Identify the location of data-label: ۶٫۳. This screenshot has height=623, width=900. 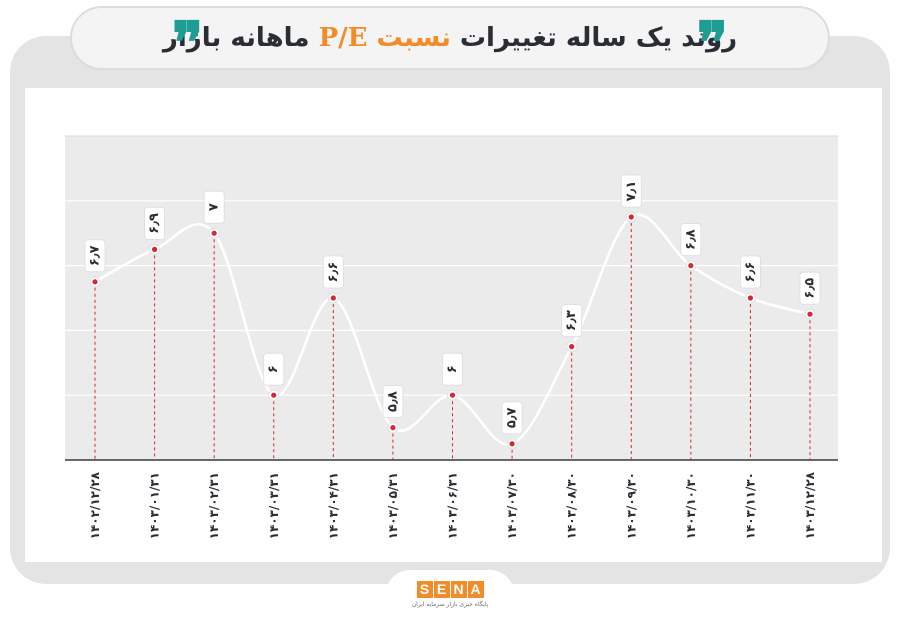
(571, 320).